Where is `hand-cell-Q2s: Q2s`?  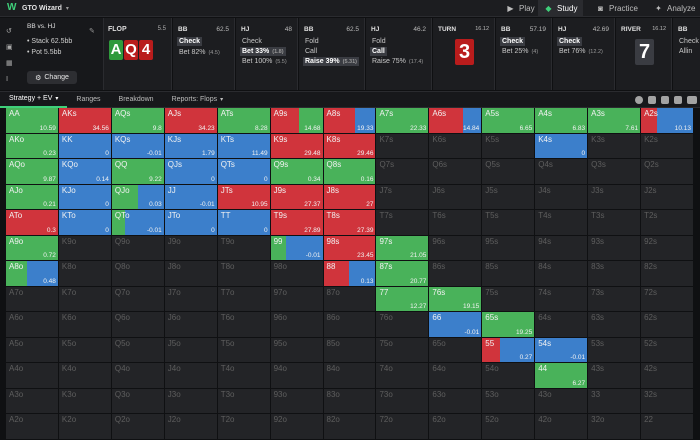
hand-cell-Q2s: Q2s is located at coordinates (667, 172).